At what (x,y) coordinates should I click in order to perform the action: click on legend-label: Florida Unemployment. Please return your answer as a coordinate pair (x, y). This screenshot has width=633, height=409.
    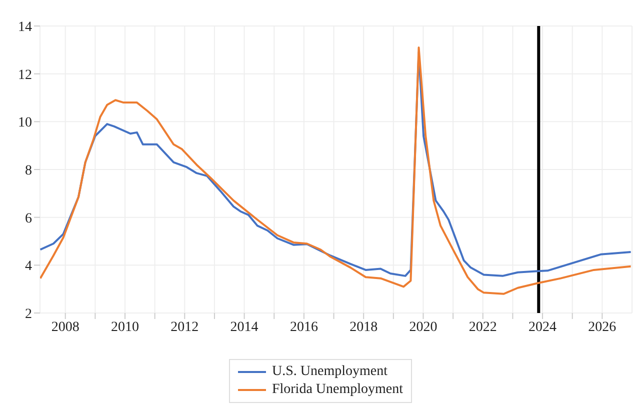
    Looking at the image, I should click on (338, 390).